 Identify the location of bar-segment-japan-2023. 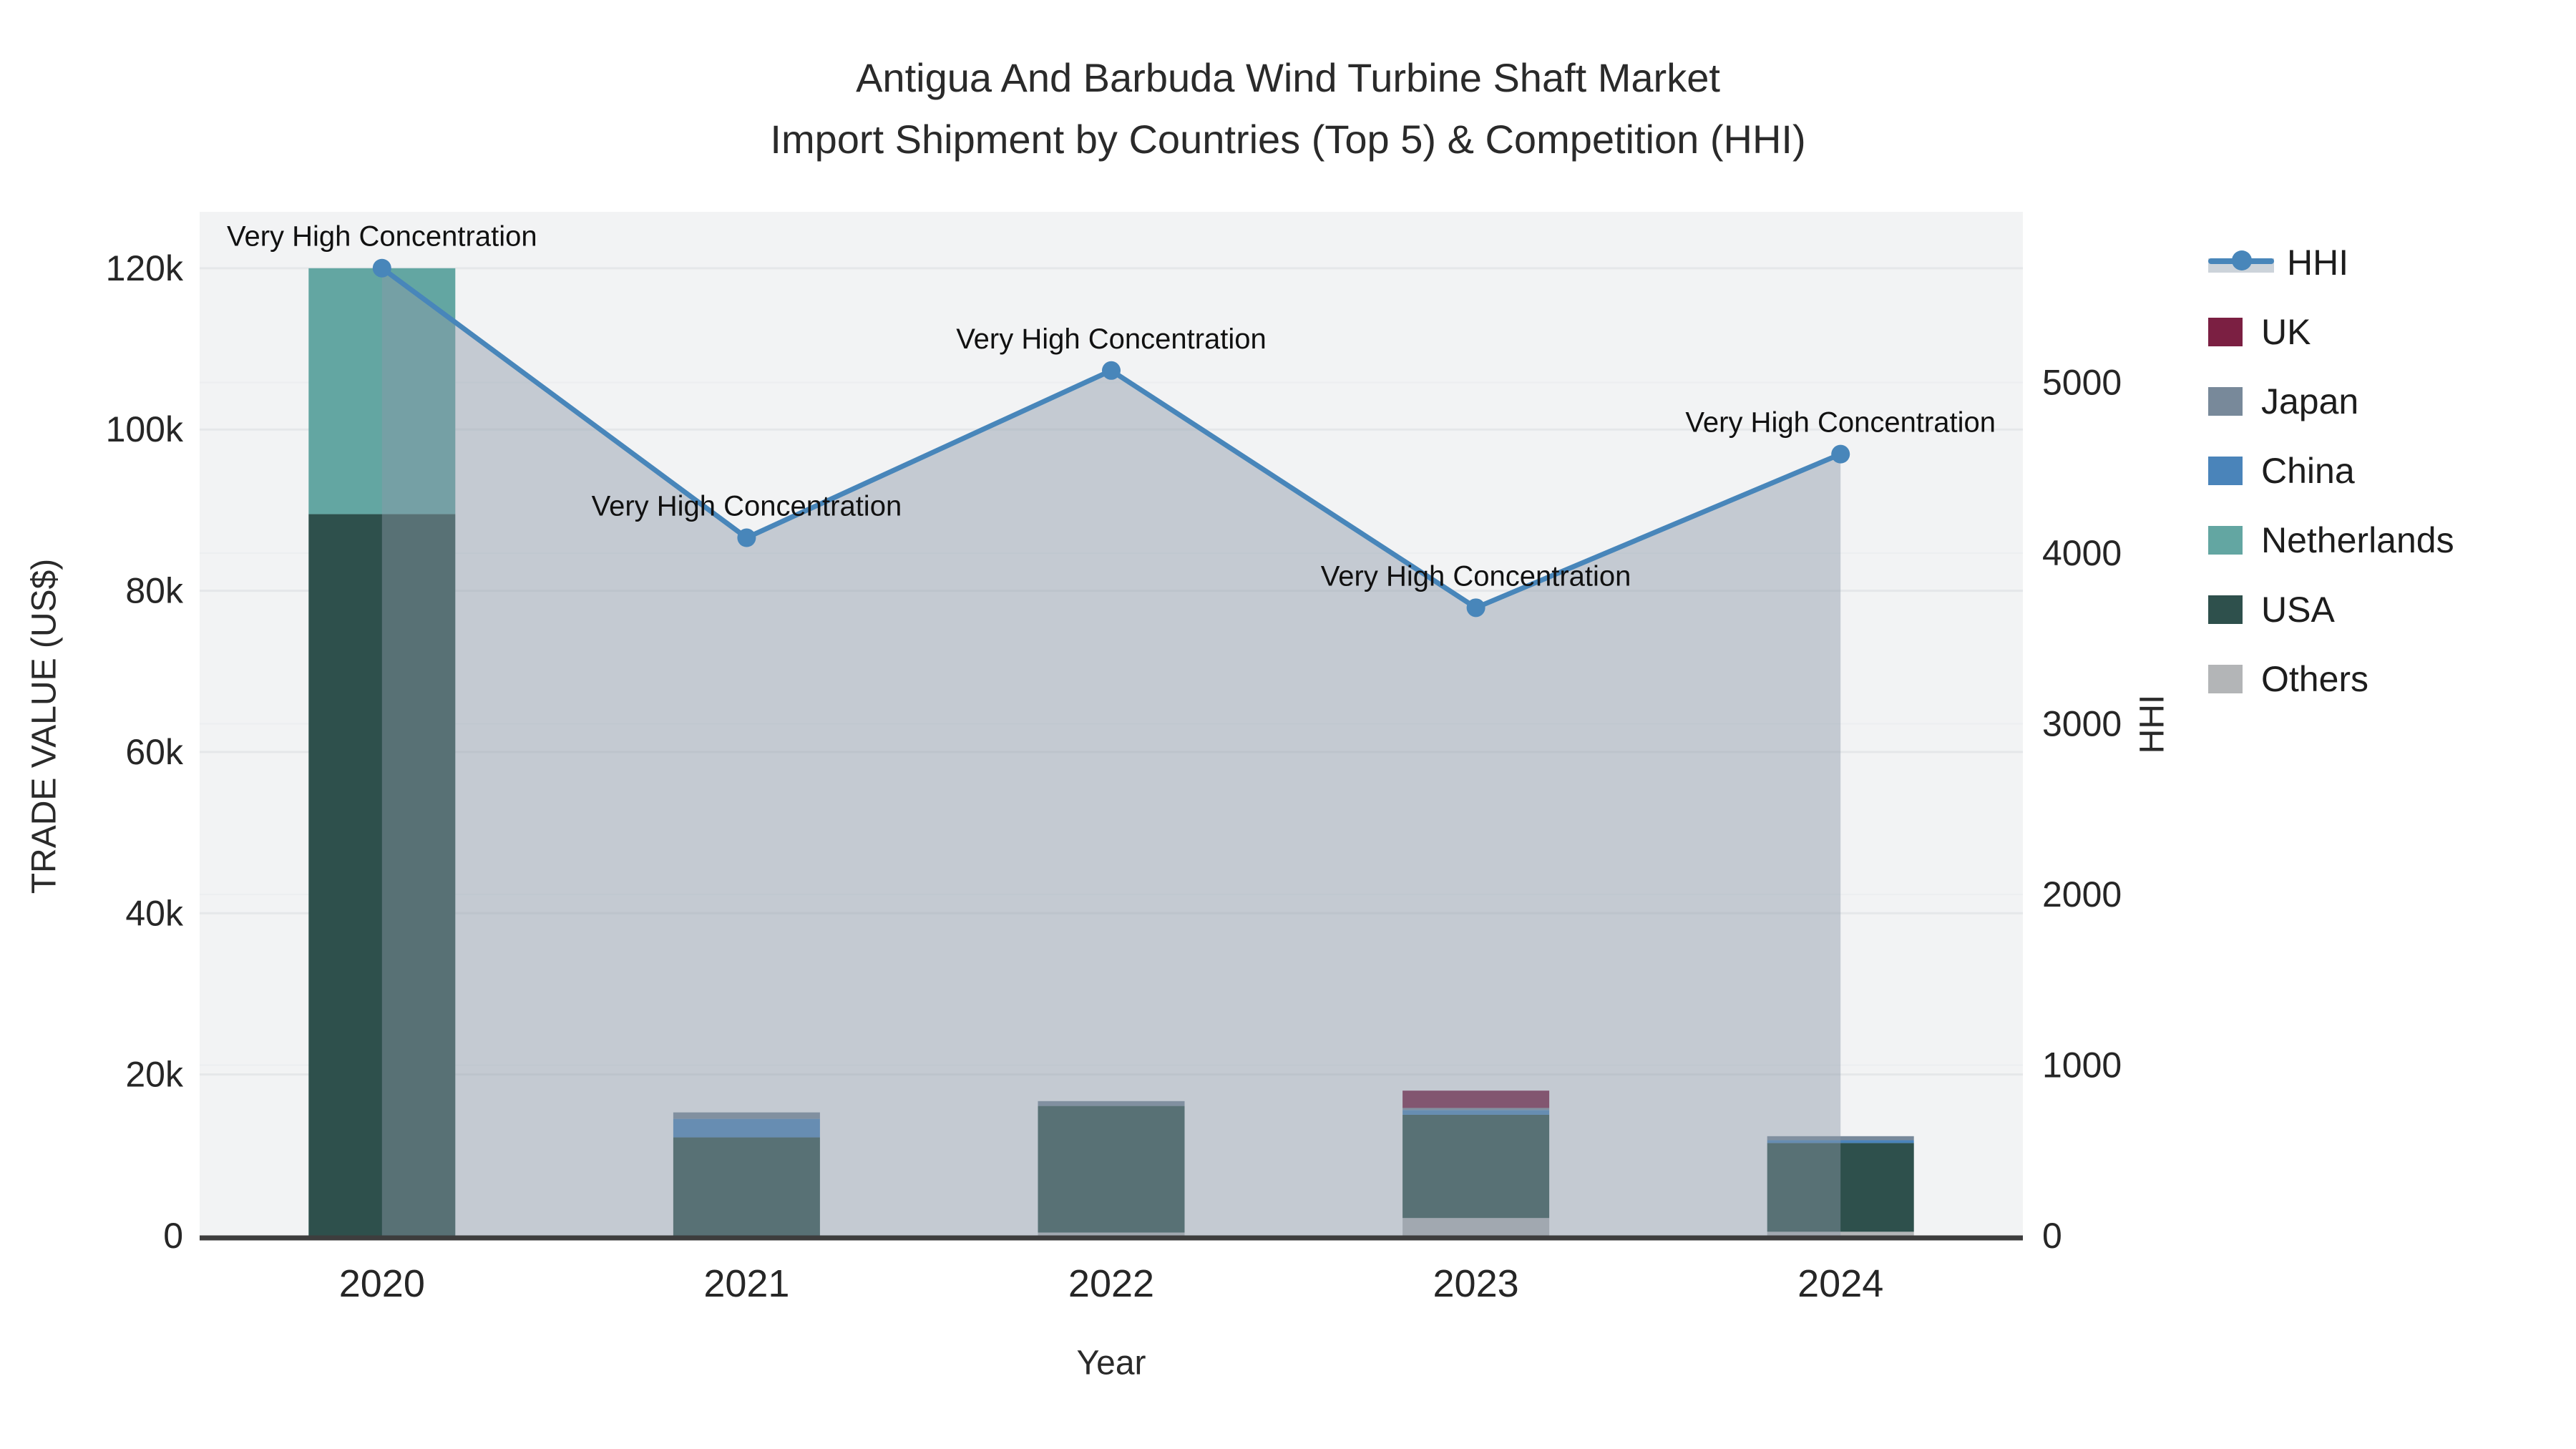
(1476, 1109).